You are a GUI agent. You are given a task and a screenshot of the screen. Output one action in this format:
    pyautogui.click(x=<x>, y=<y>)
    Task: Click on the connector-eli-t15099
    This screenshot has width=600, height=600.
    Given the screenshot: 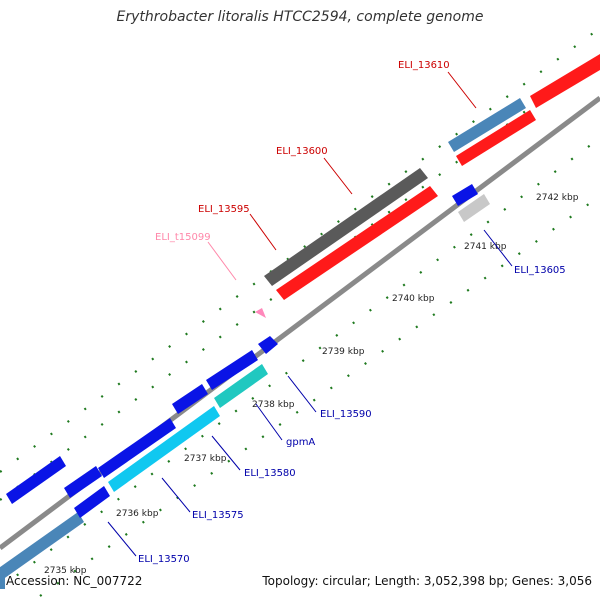 What is the action you would take?
    pyautogui.click(x=222, y=261)
    